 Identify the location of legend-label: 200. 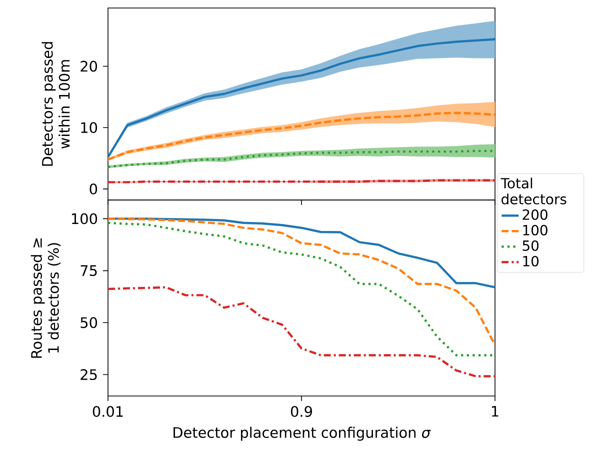
(535, 214).